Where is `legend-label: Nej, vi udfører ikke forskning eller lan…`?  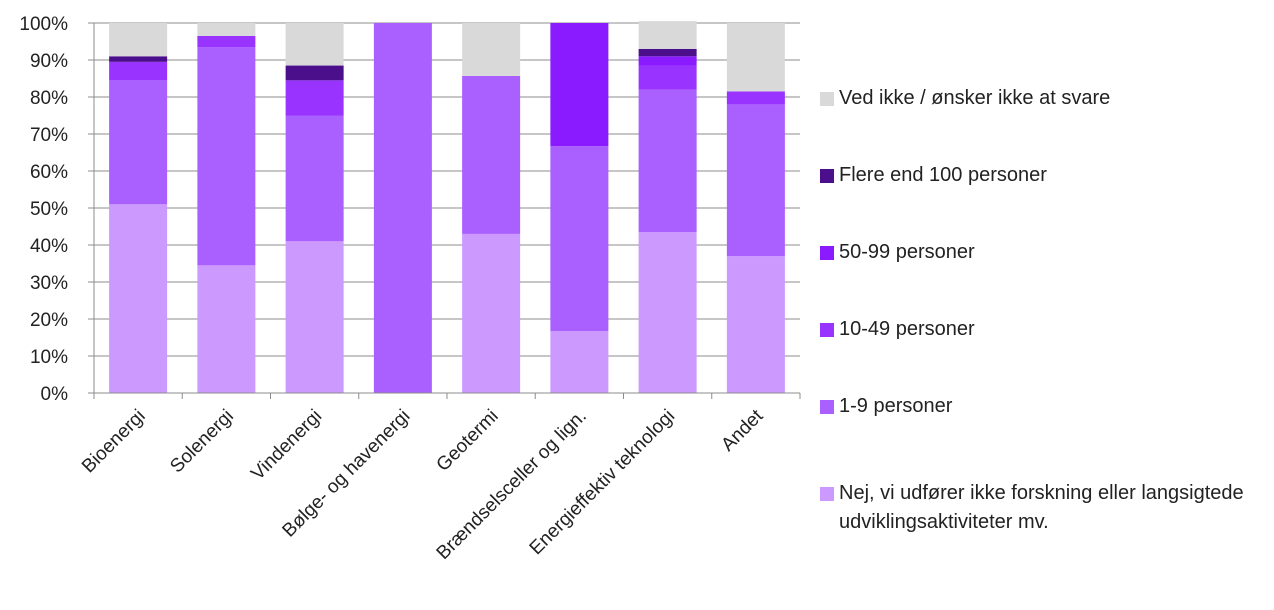 legend-label: Nej, vi udfører ikke forskning eller lan… is located at coordinates (1041, 507).